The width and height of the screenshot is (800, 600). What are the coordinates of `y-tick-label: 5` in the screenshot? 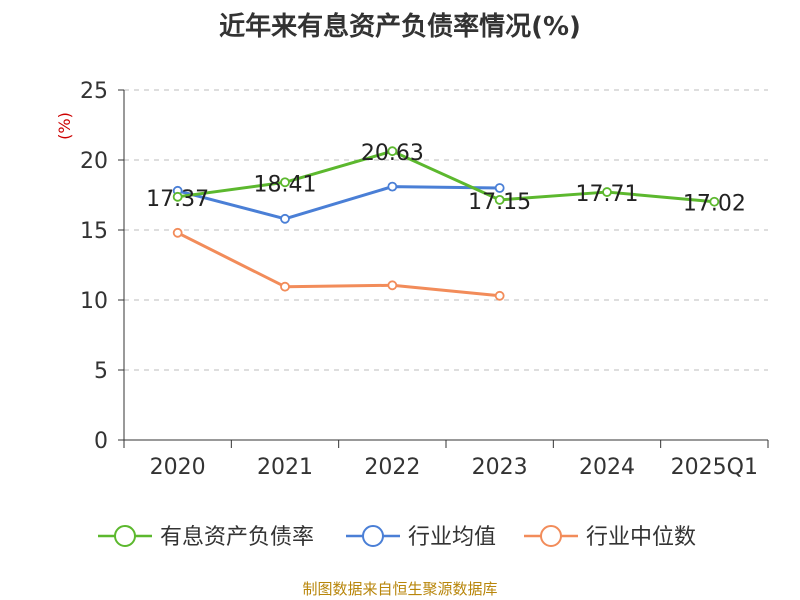 It's located at (101, 371).